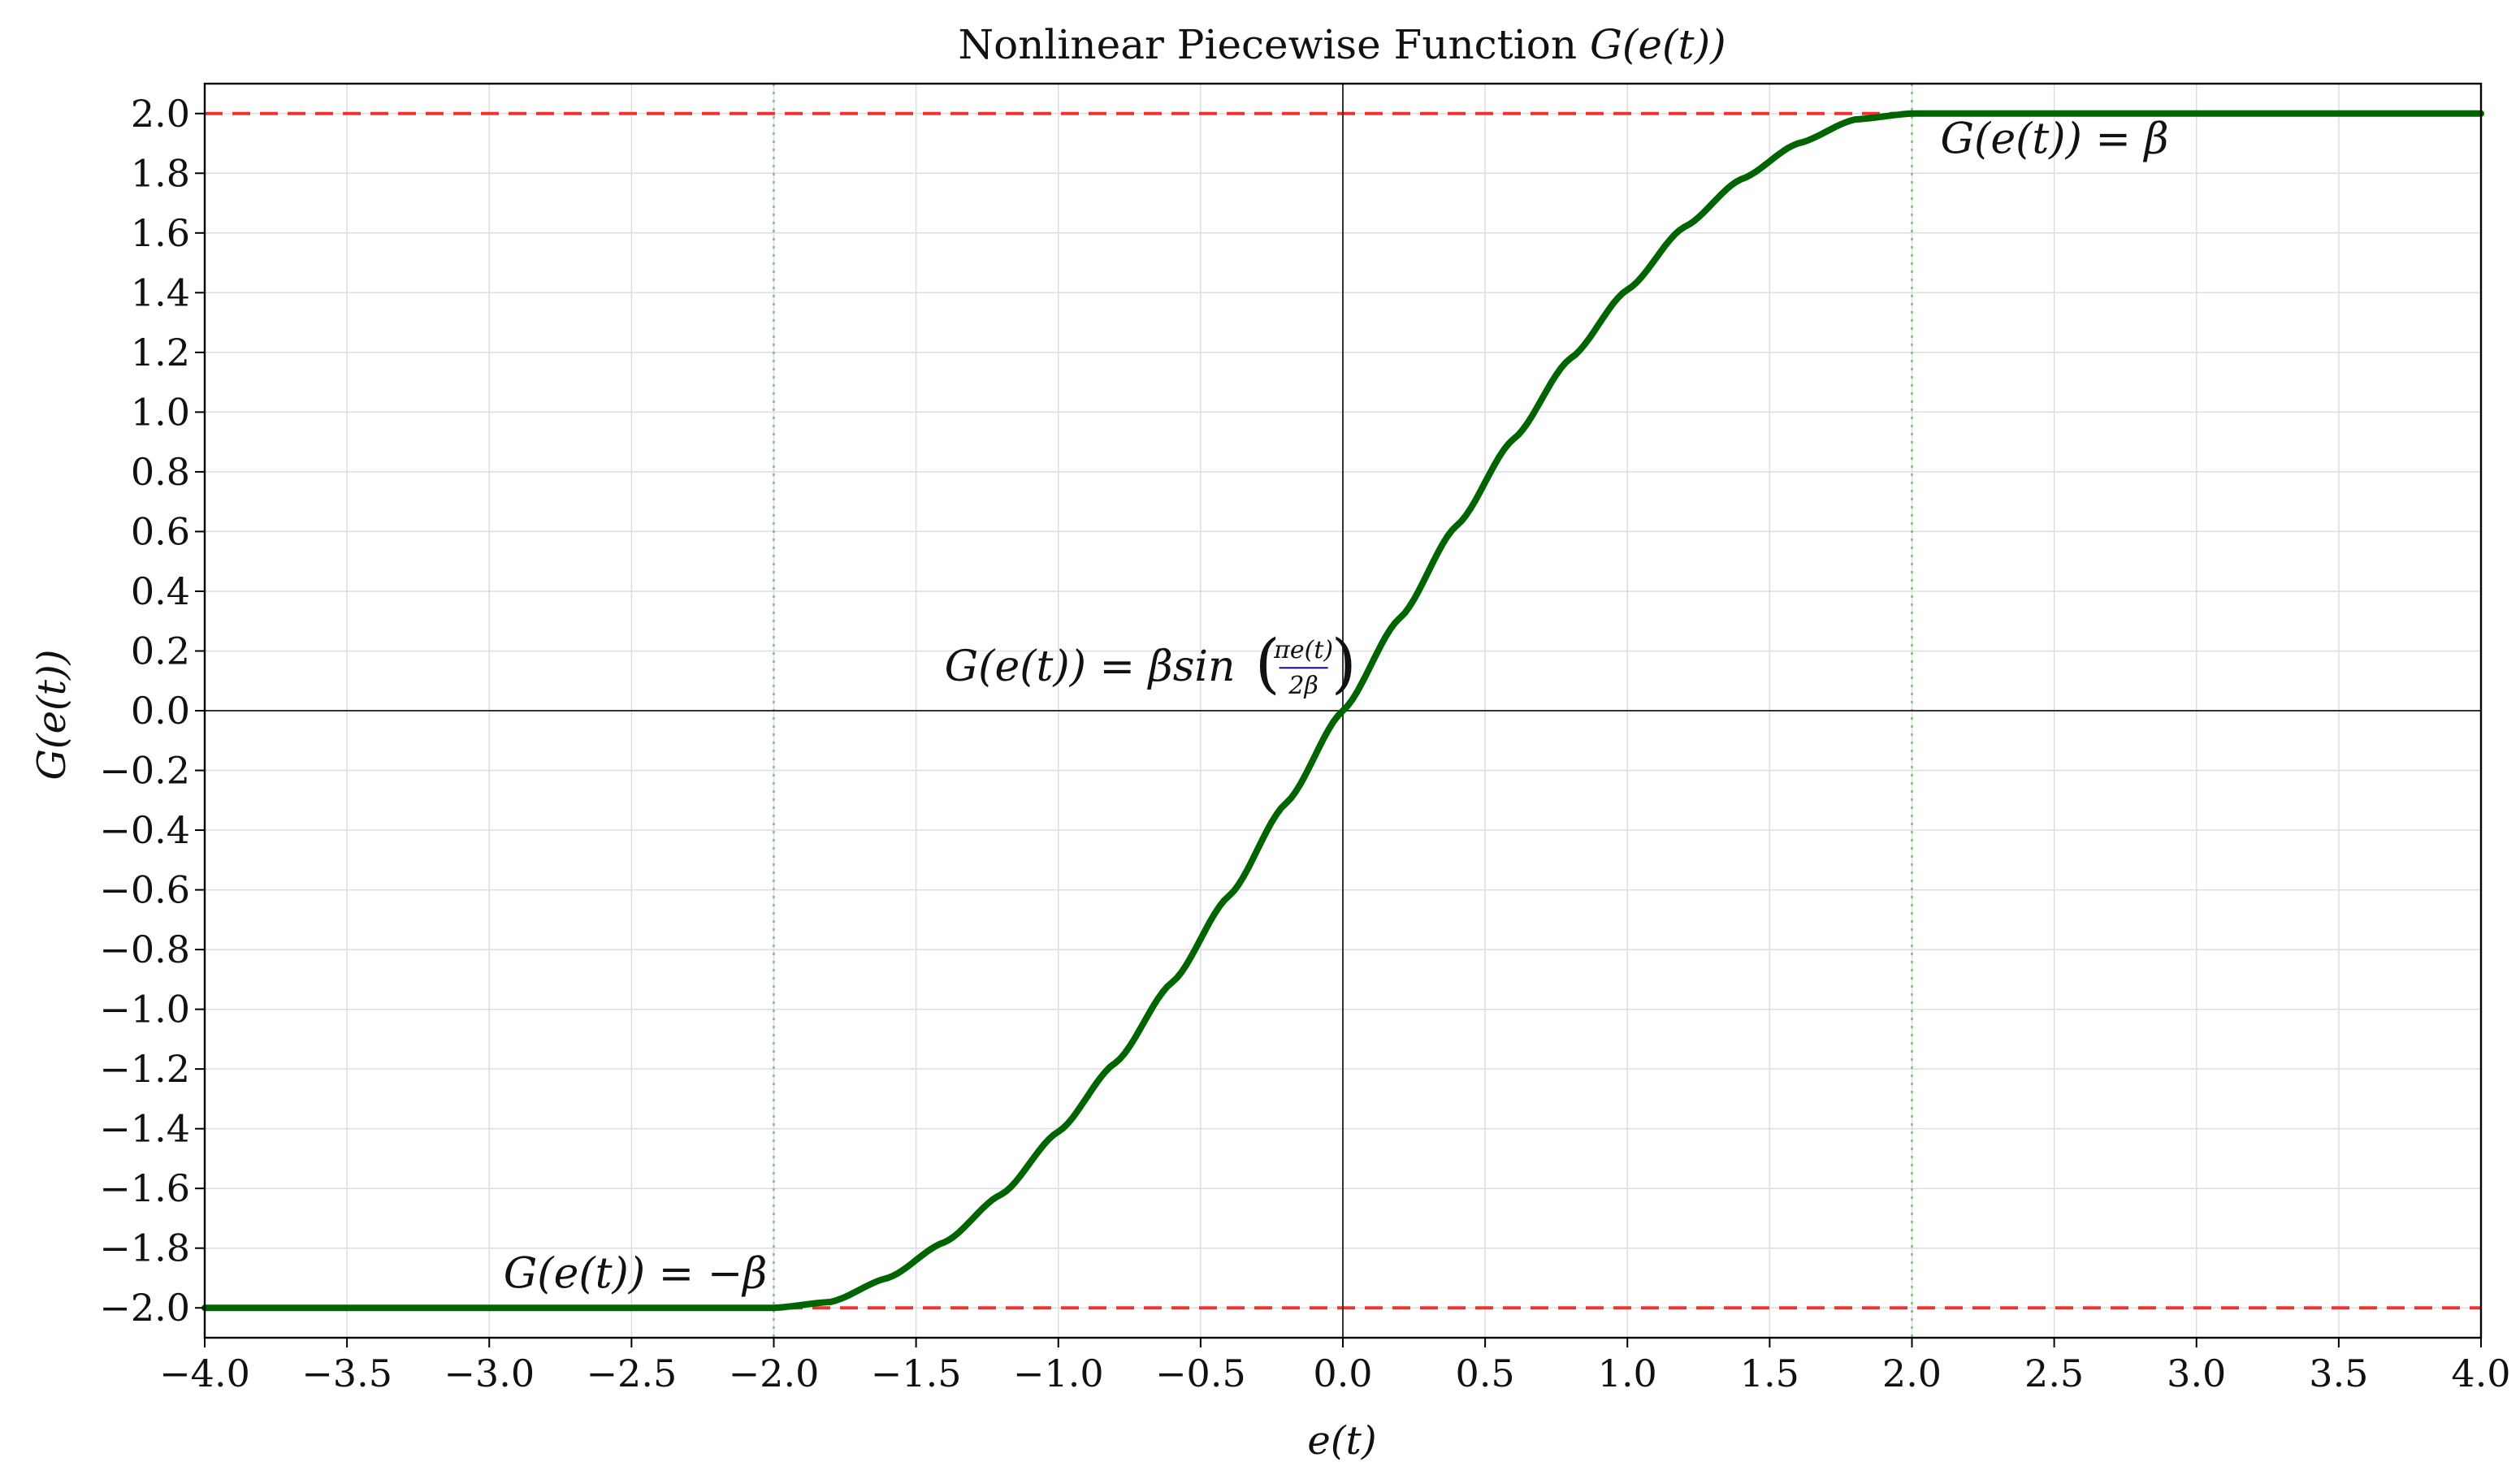 This screenshot has height=1475, width=2520. Describe the element at coordinates (144, 1248) in the screenshot. I see `y-tick-label: −1.8` at that location.